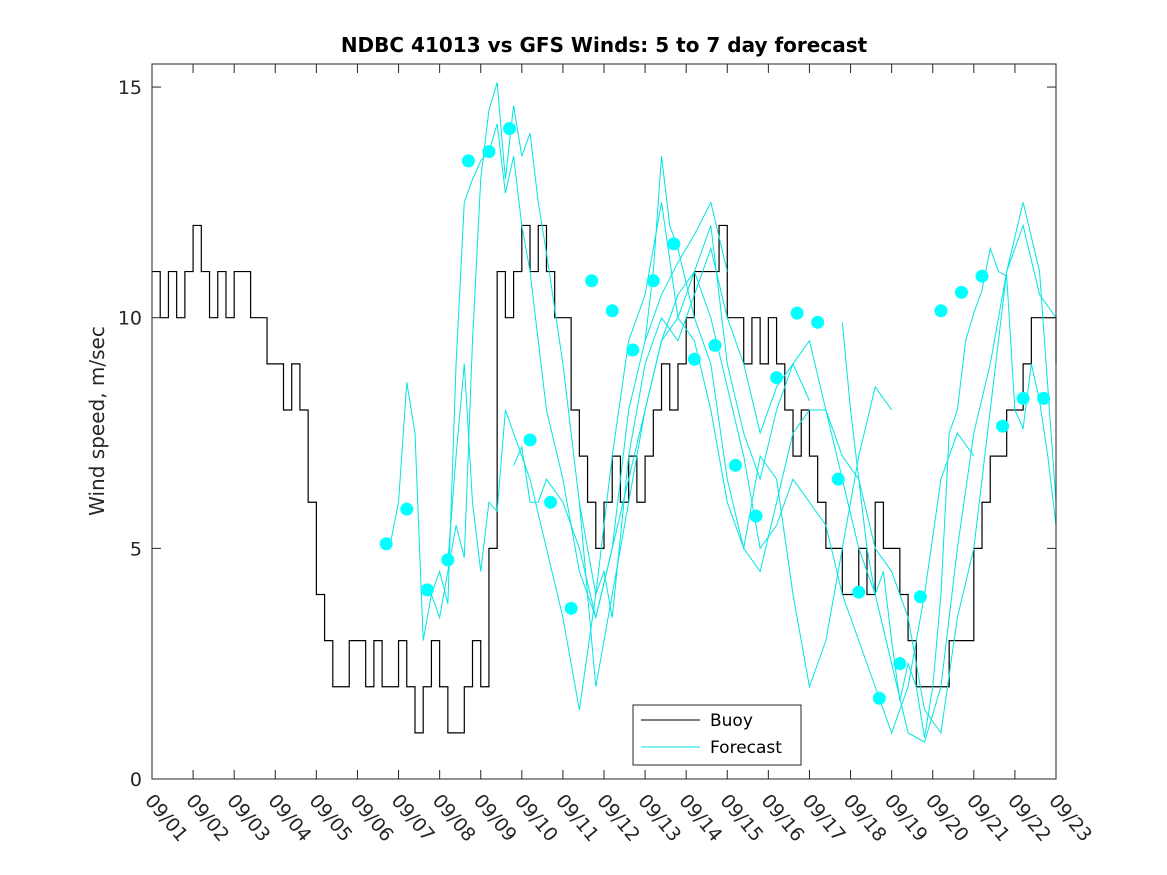 Image resolution: width=1167 pixels, height=875 pixels. Describe the element at coordinates (130, 88) in the screenshot. I see `y-tick-label: 15` at that location.